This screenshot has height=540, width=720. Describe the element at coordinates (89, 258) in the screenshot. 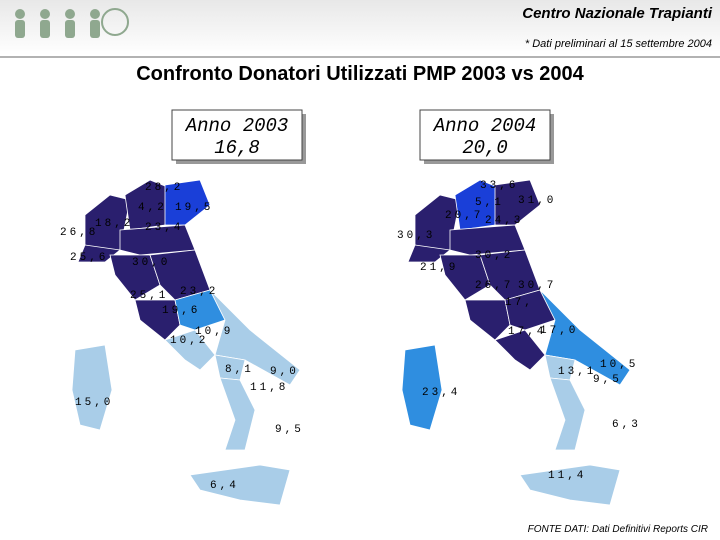

I see `region-label: 25,6` at that location.